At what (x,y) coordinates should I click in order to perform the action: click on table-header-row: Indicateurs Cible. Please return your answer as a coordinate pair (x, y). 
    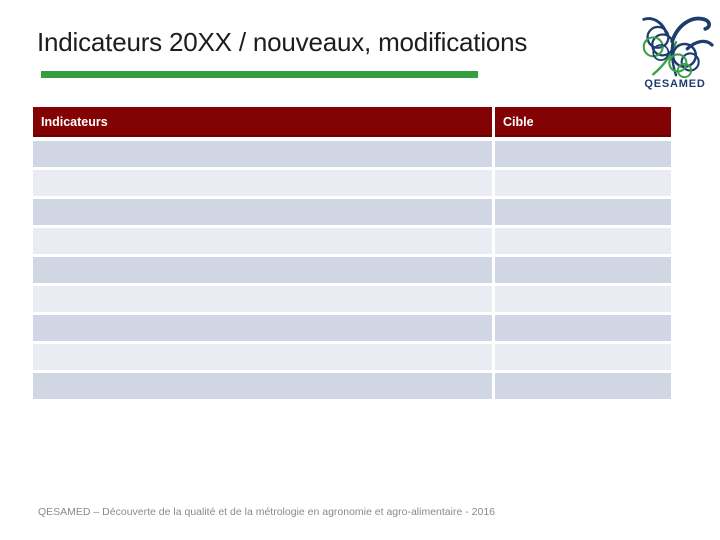
    Looking at the image, I should click on (352, 122).